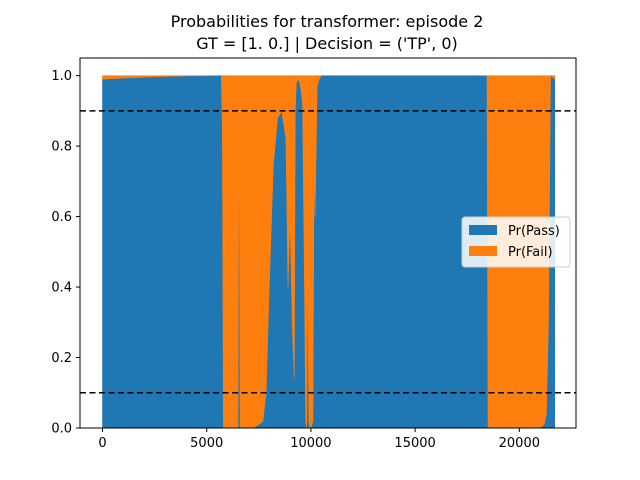 The width and height of the screenshot is (640, 480). What do you see at coordinates (516, 242) in the screenshot?
I see `legend: Pr(Pass) Pr(Fail)` at bounding box center [516, 242].